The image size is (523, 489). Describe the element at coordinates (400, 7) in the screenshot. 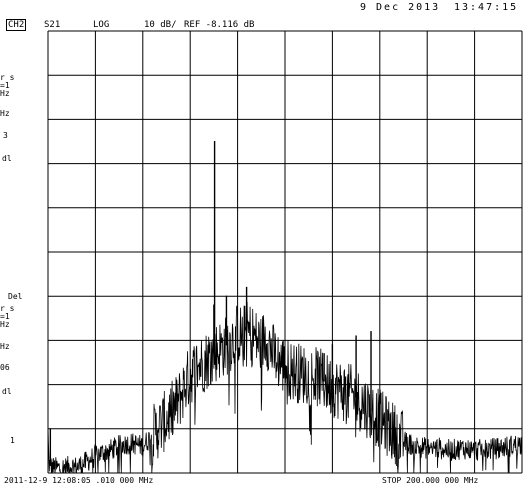

I see `date-readout: 9 Dec 2013` at that location.